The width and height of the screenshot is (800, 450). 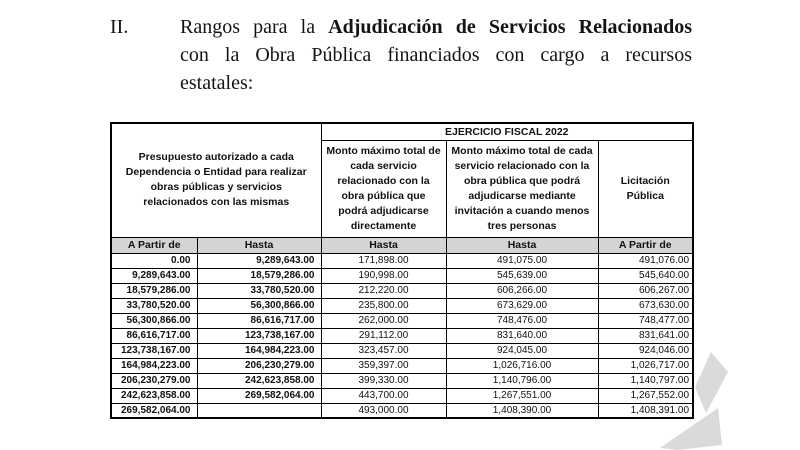 I want to click on cell-adjudicacion-directa: 443,700.00, so click(x=383, y=395).